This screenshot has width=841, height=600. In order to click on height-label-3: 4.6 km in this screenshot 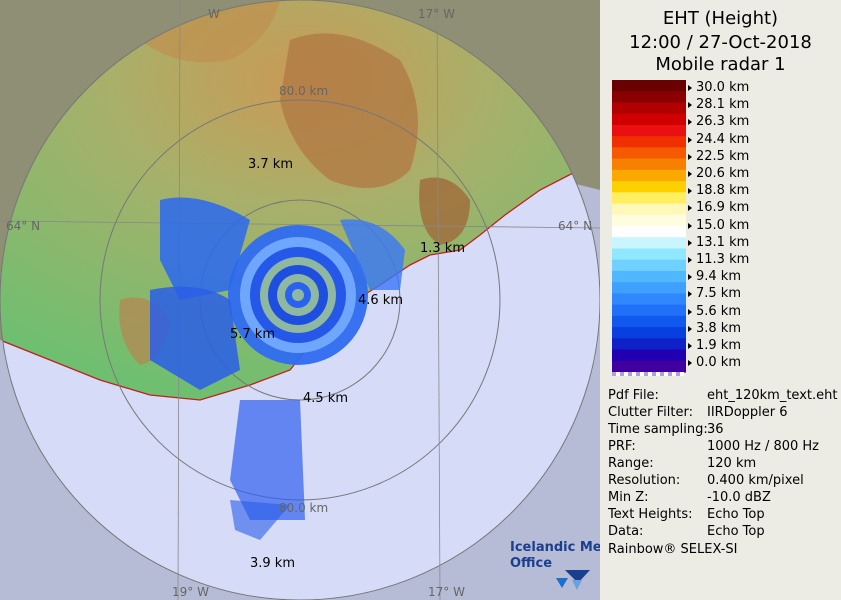, I will do `click(380, 300)`.